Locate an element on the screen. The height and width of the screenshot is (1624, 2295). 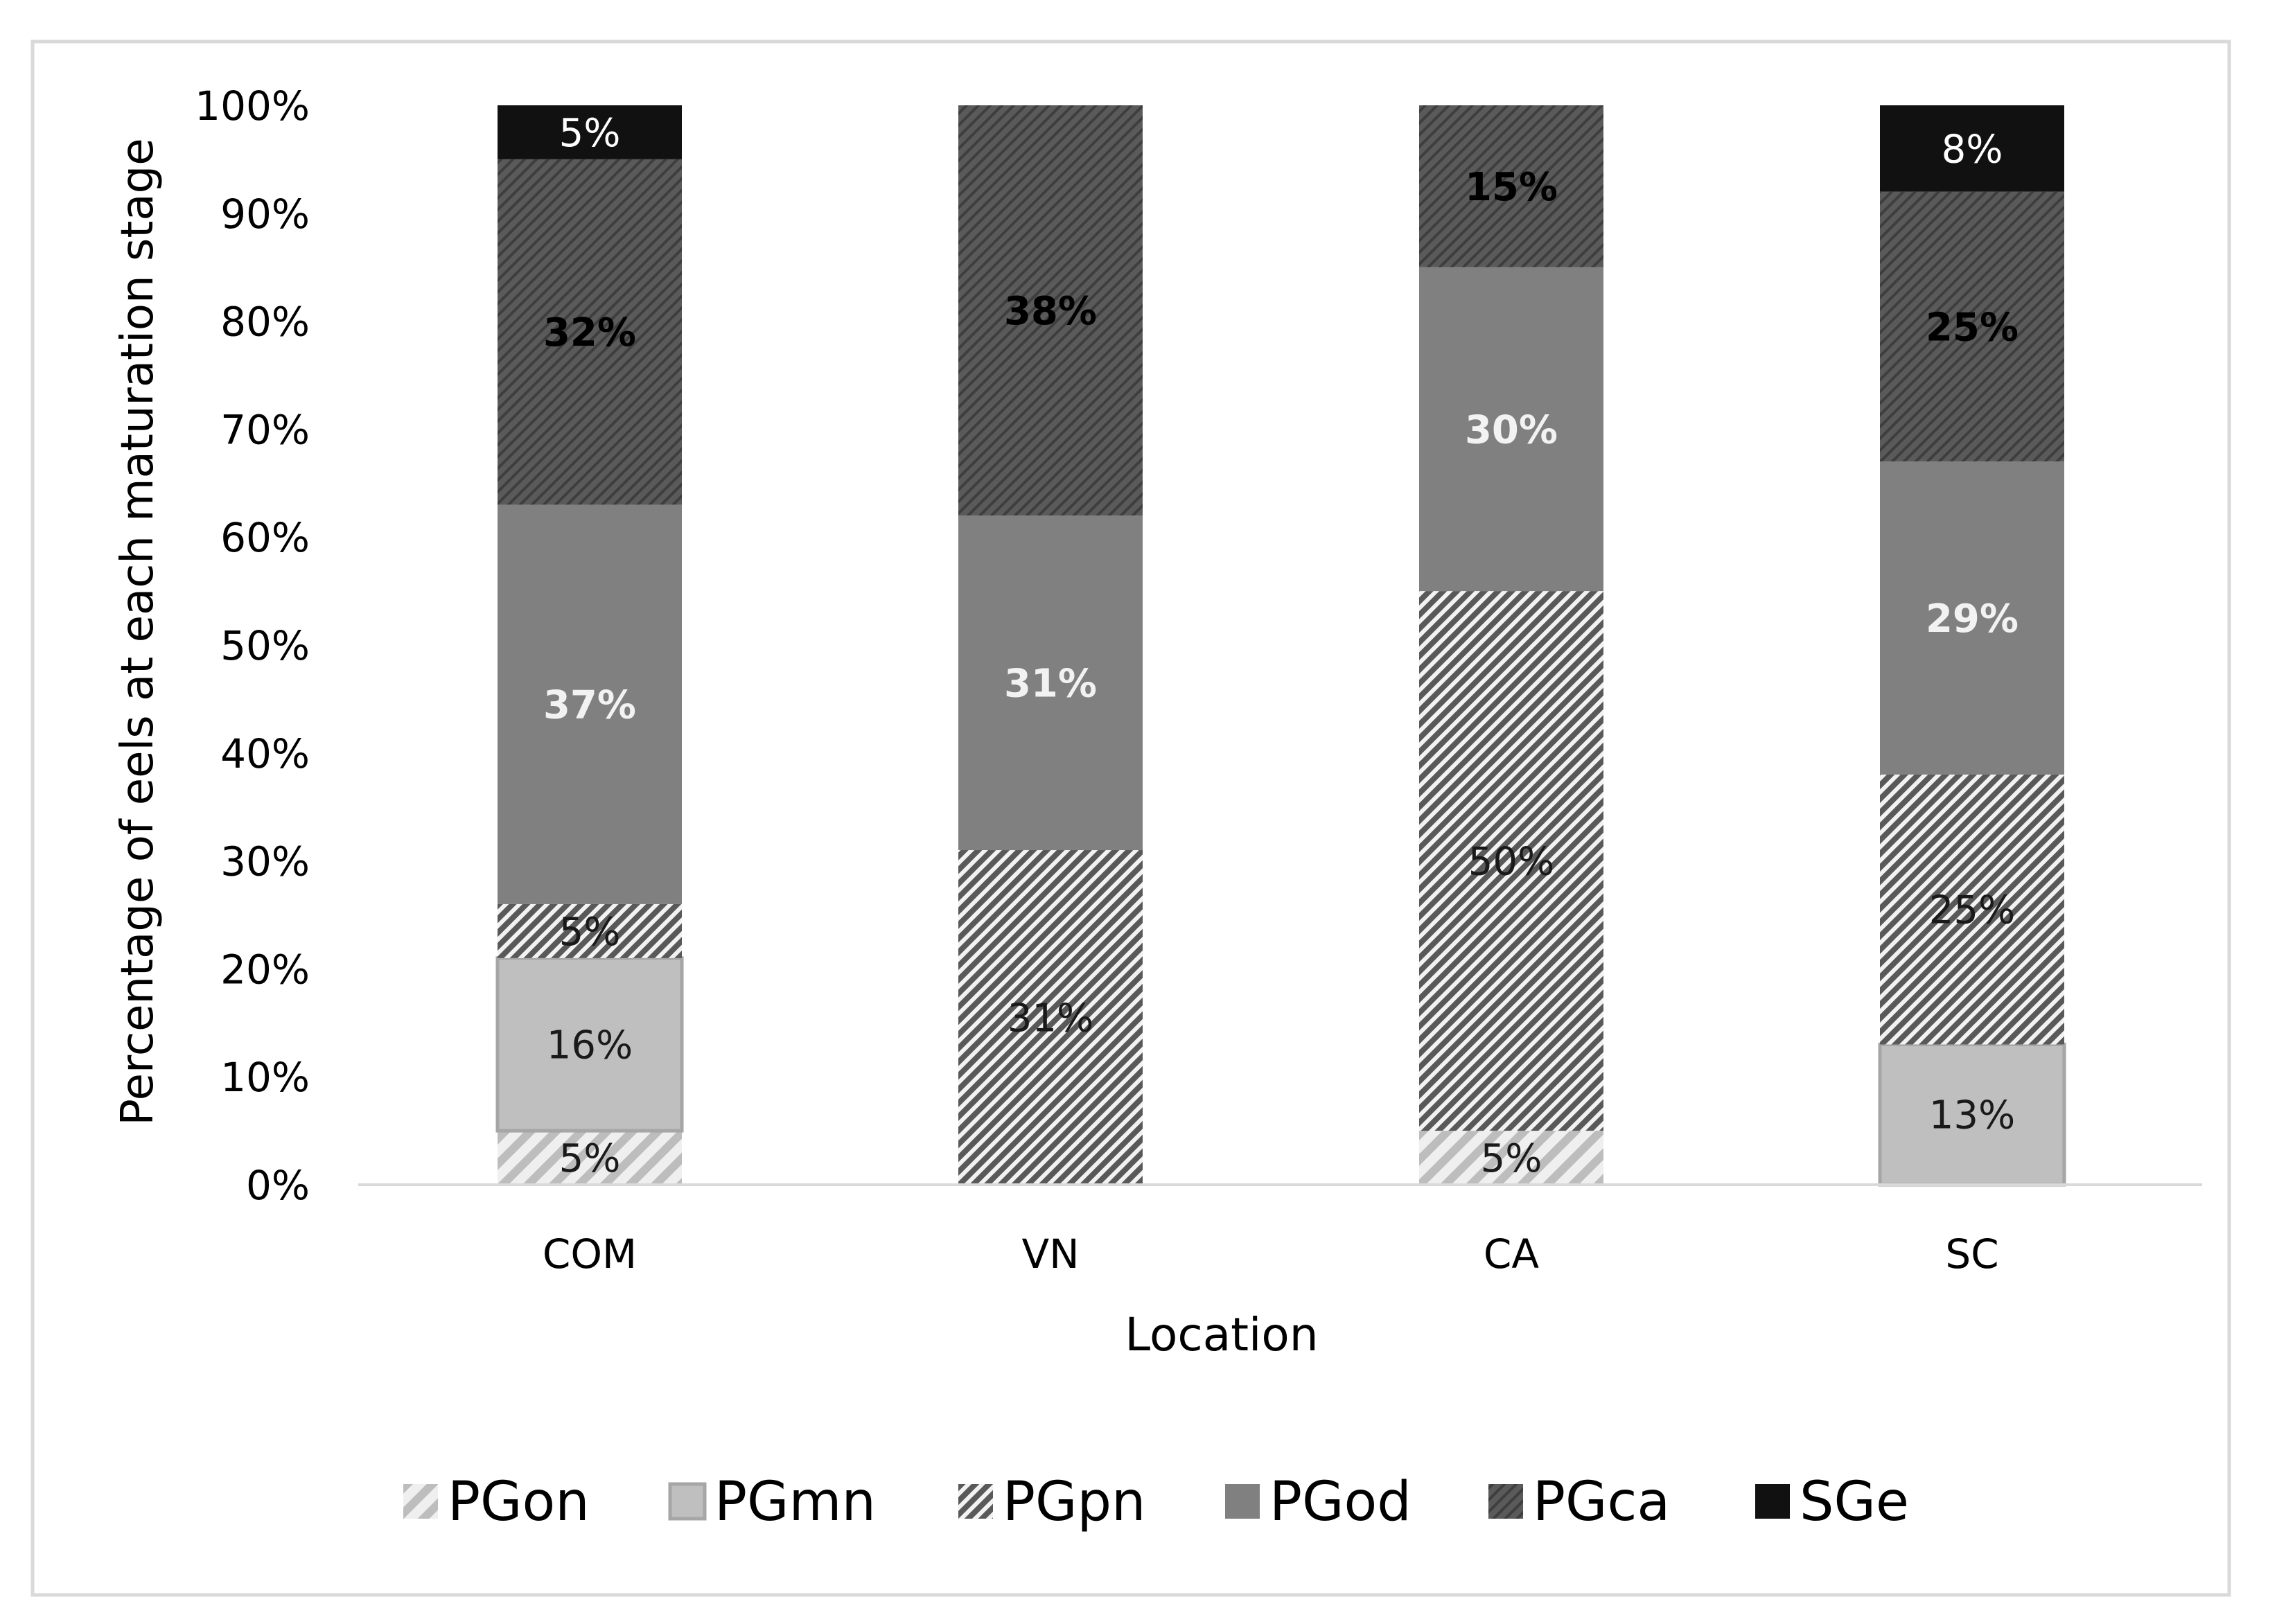
bar-data-label: 29% is located at coordinates (1972, 619).